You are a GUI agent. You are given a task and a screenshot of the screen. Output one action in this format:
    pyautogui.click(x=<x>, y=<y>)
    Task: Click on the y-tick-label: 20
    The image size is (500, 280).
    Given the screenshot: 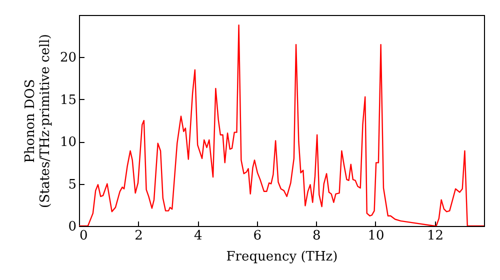 What is the action you would take?
    pyautogui.click(x=68, y=58)
    